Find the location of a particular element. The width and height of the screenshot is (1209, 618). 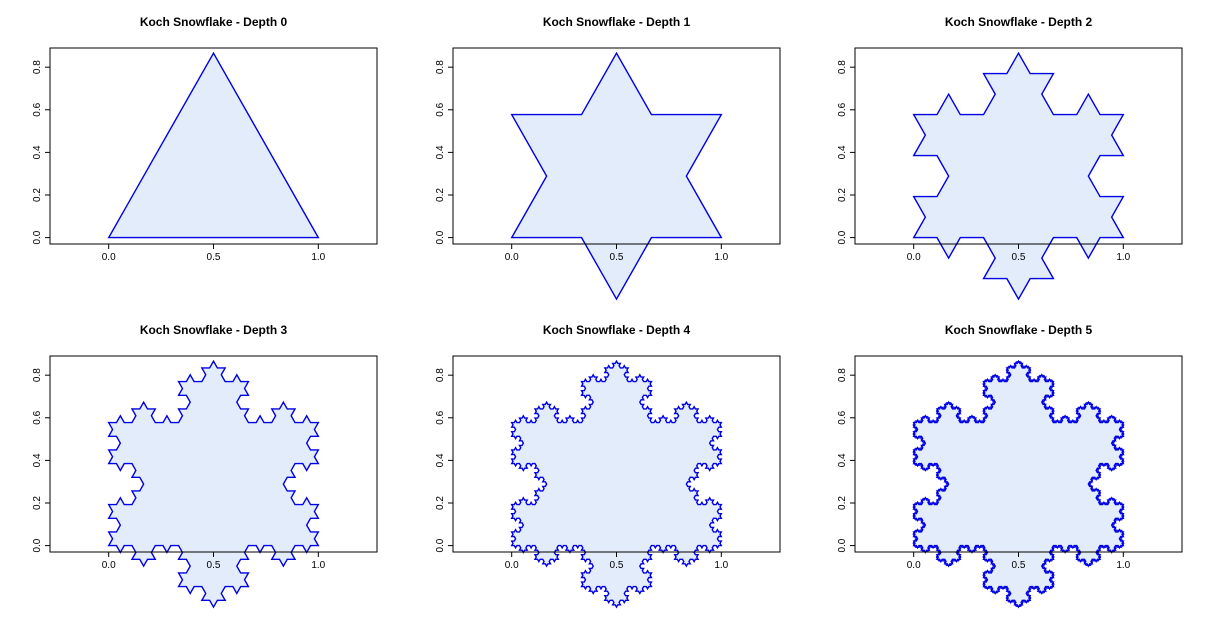

panel-title: Koch Snowflake - Depth 3 is located at coordinates (214, 330).